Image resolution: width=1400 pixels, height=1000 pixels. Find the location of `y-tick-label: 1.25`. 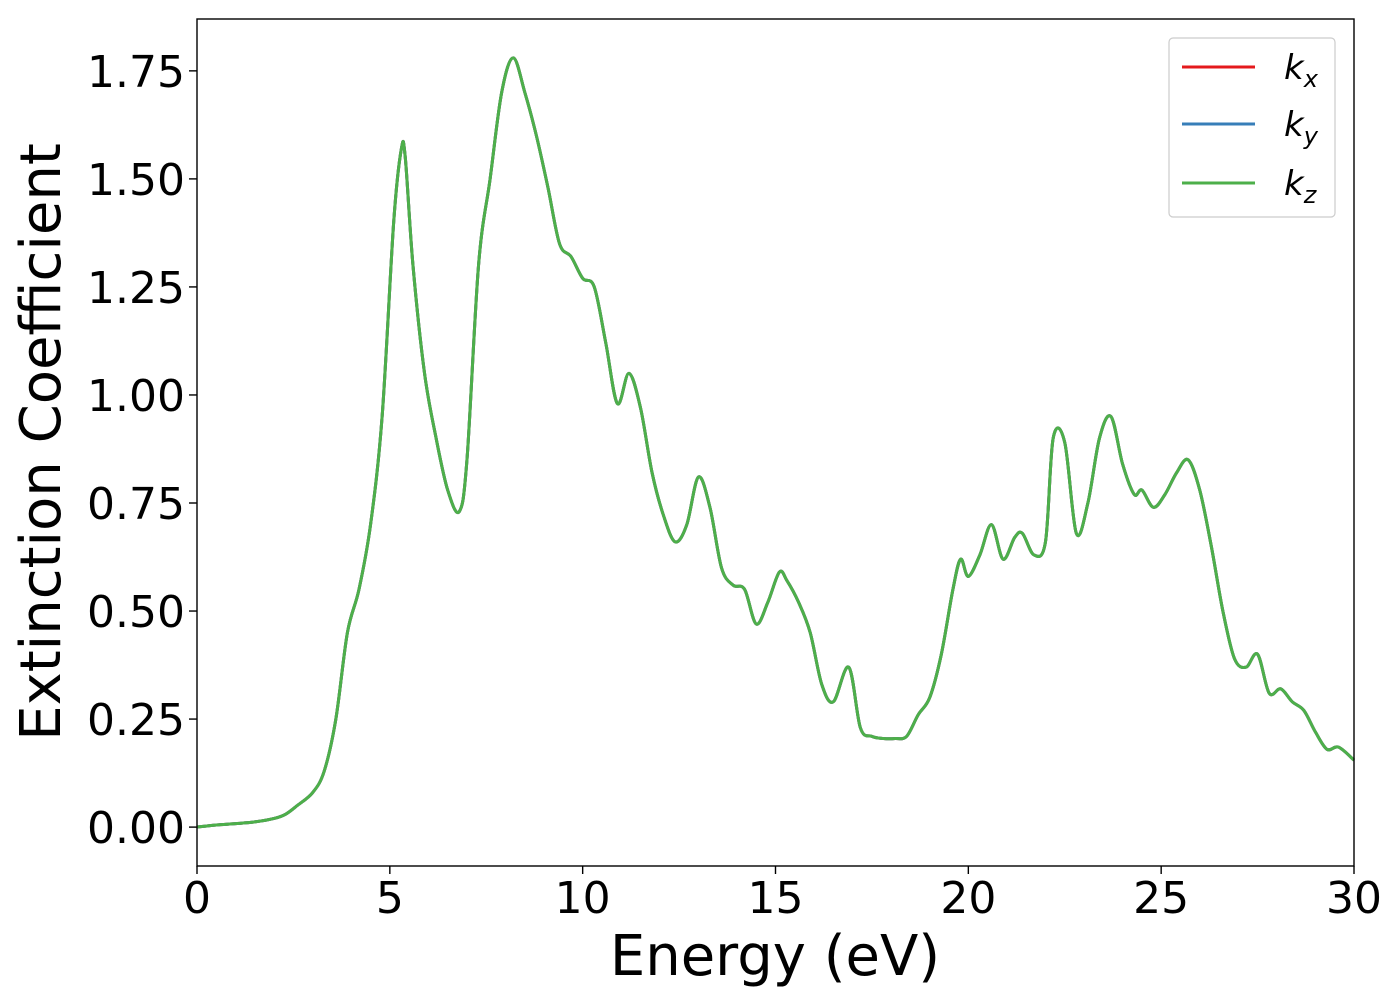

y-tick-label: 1.25 is located at coordinates (136, 288).